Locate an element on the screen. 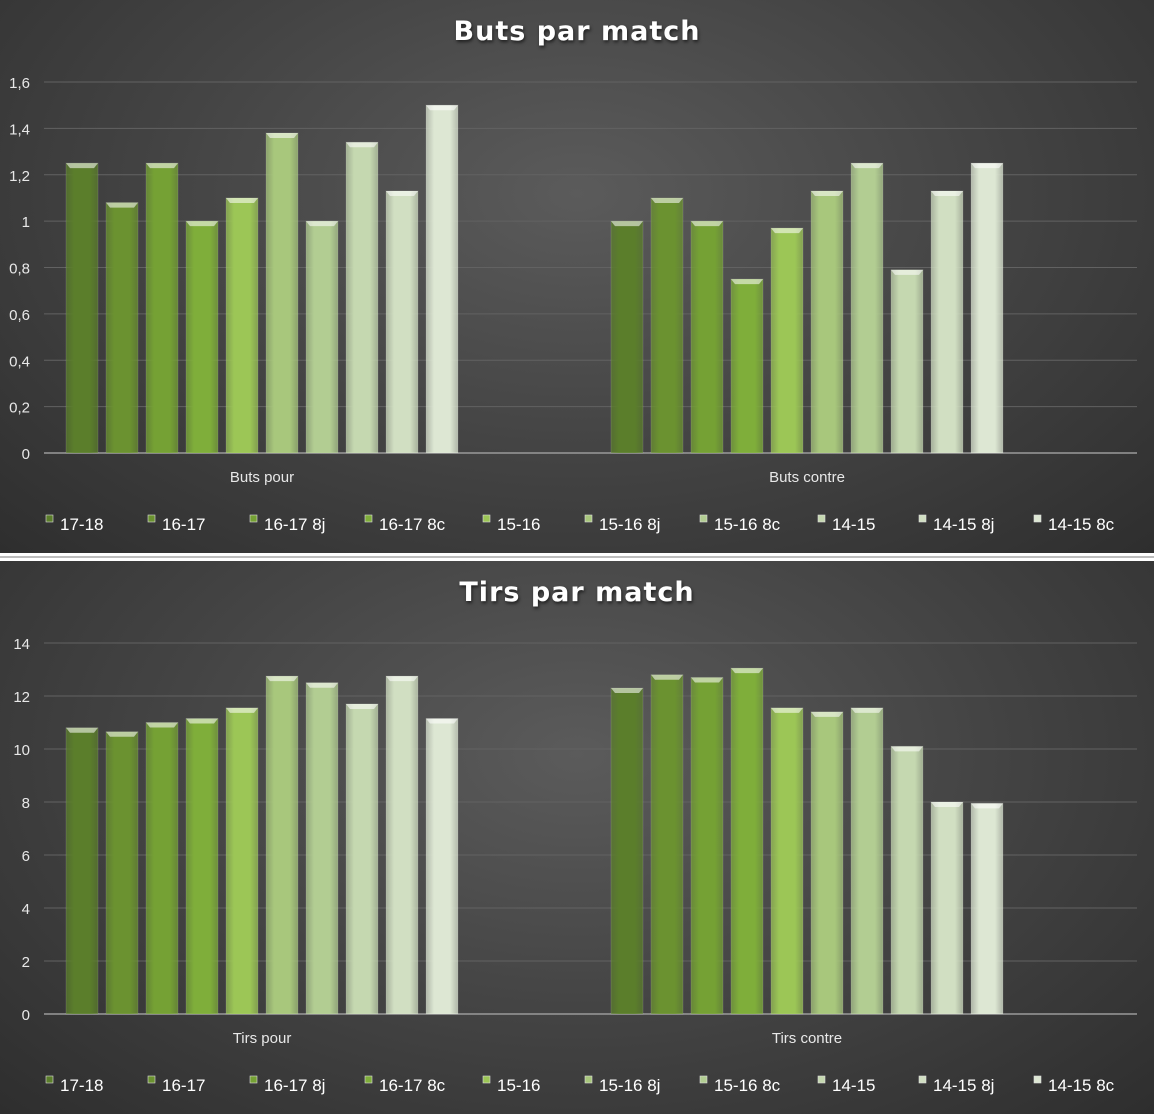 This screenshot has height=1114, width=1154. category-label: Buts contre is located at coordinates (807, 477).